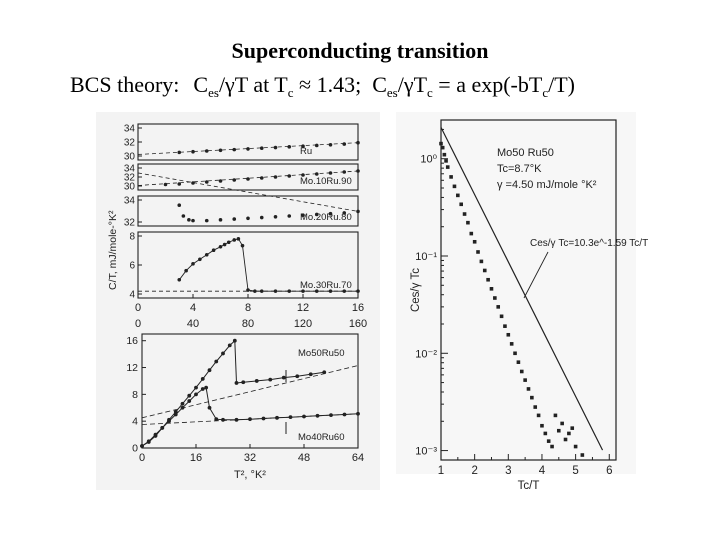 The width and height of the screenshot is (720, 540). I want to click on lt-xtick-lower-label: 80, so click(248, 324).